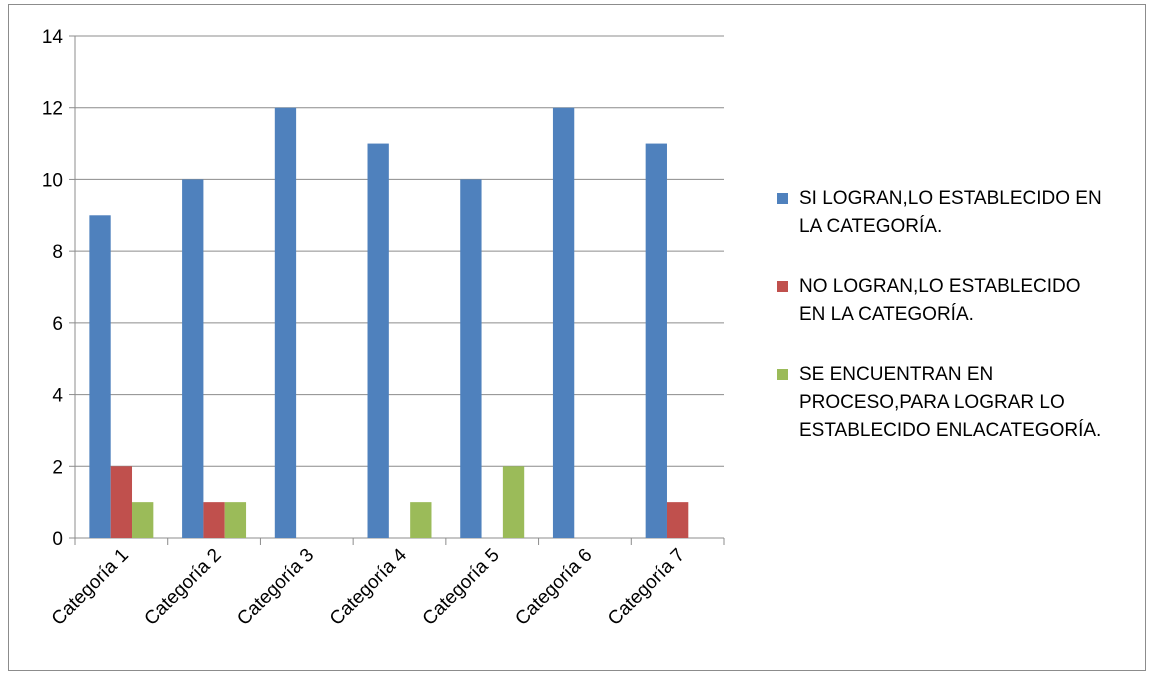  What do you see at coordinates (421, 520) in the screenshot?
I see `bar-series3-cat4` at bounding box center [421, 520].